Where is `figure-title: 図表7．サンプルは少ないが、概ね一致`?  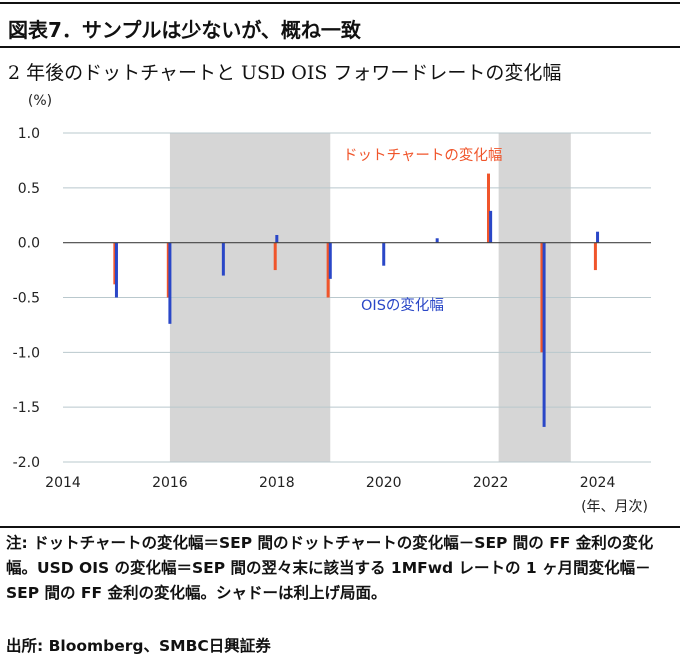 figure-title: 図表7．サンプルは少ないが、概ね一致 is located at coordinates (184, 30).